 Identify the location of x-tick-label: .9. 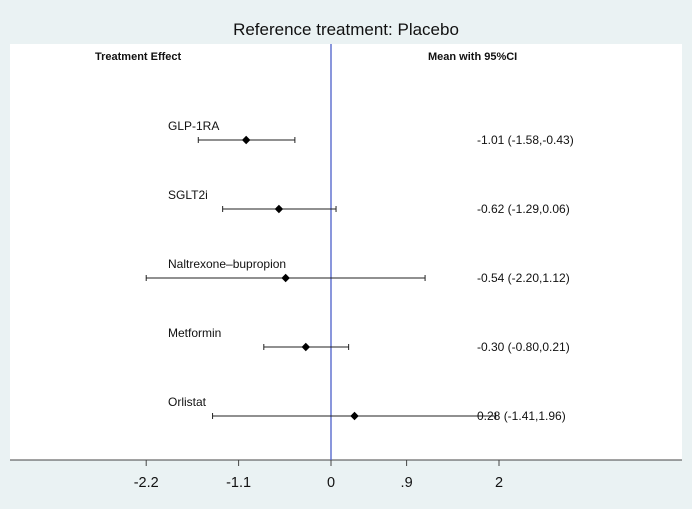
(407, 483).